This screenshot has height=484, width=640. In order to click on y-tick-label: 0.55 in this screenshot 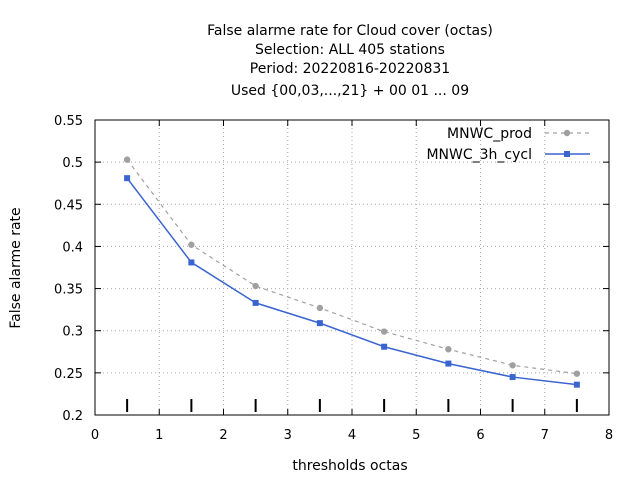, I will do `click(68, 121)`.